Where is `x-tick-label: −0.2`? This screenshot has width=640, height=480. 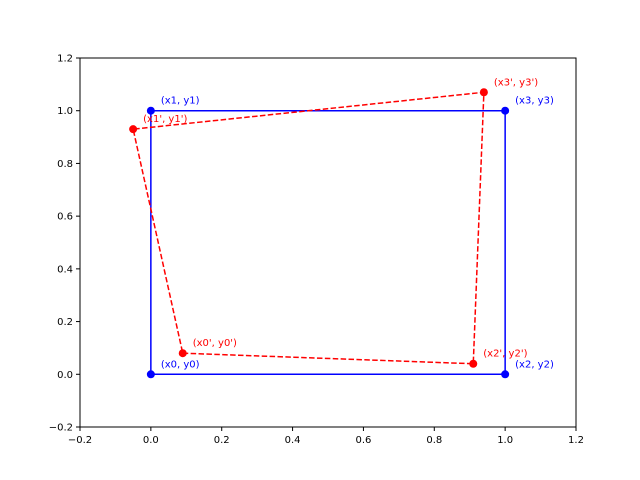 x-tick-label: −0.2 is located at coordinates (80, 440).